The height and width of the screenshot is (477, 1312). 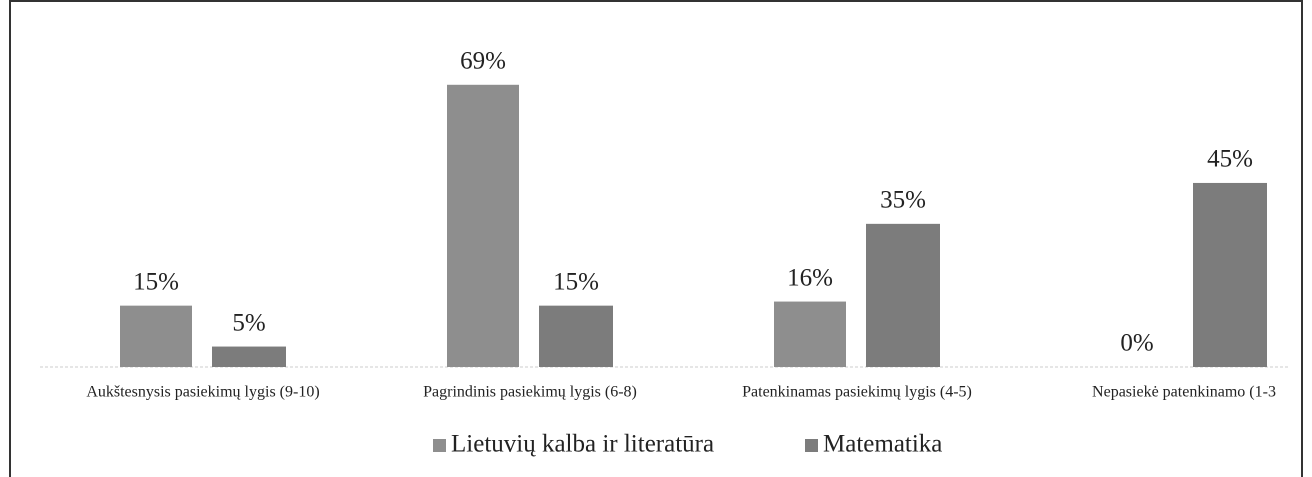 What do you see at coordinates (483, 61) in the screenshot?
I see `data-label: 69%` at bounding box center [483, 61].